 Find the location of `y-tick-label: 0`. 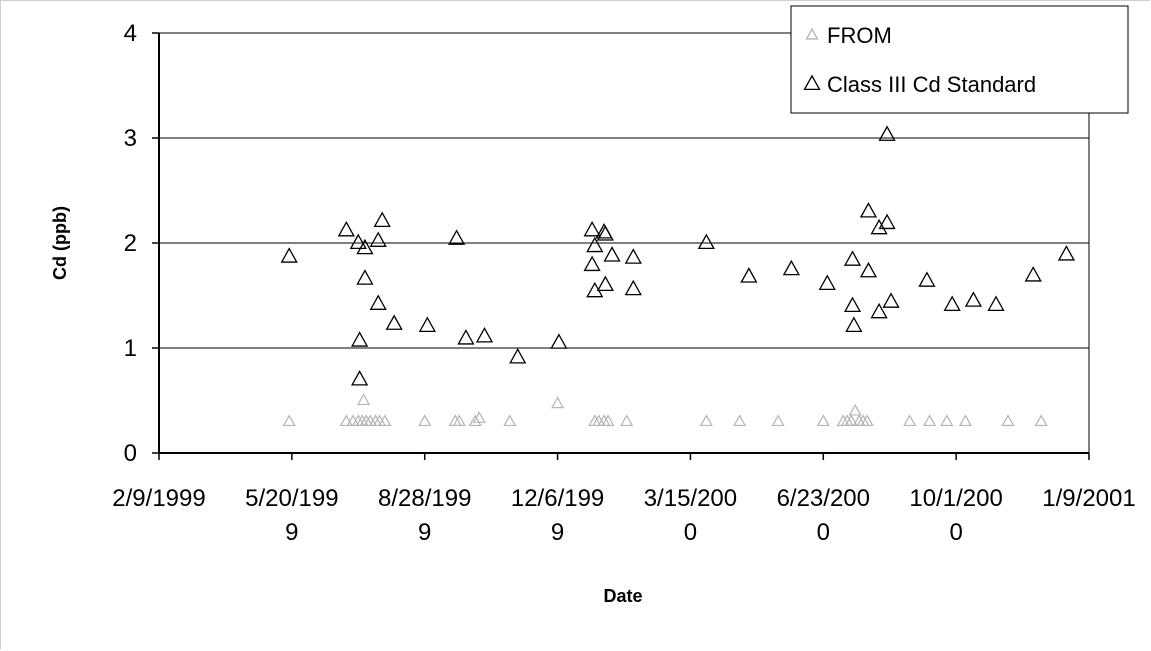

y-tick-label: 0 is located at coordinates (130, 453).